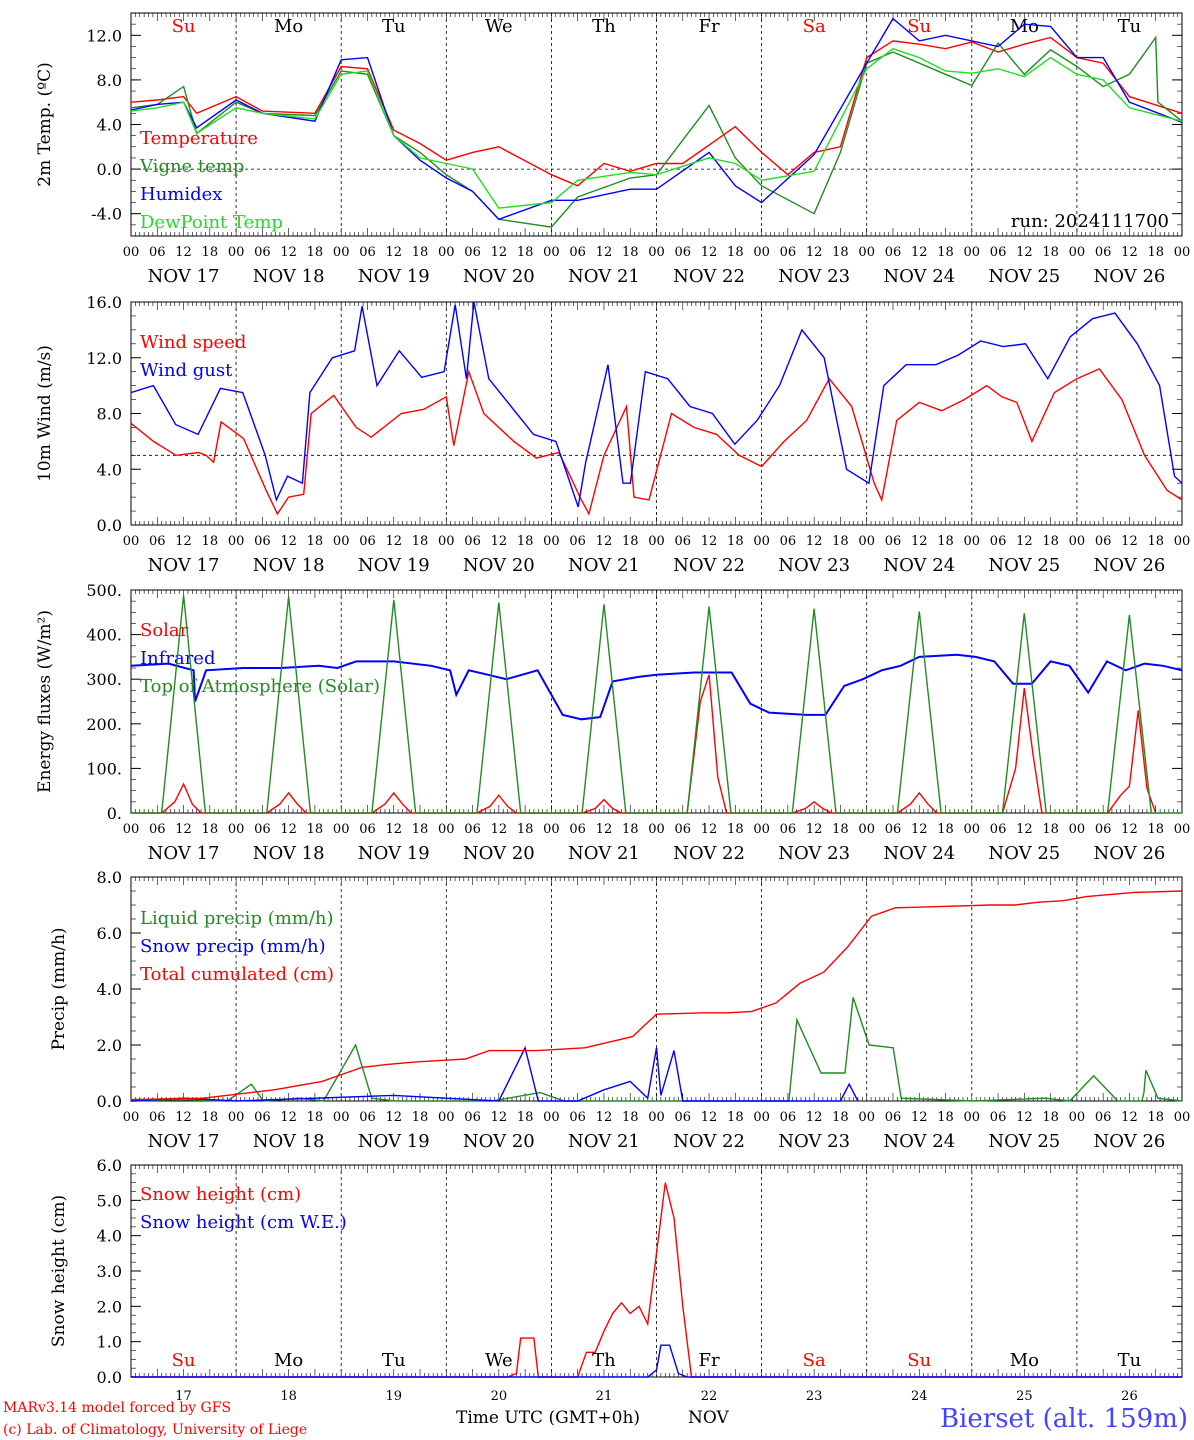  What do you see at coordinates (494, 1073) in the screenshot?
I see `series-line-snow-precip-mm-h-` at bounding box center [494, 1073].